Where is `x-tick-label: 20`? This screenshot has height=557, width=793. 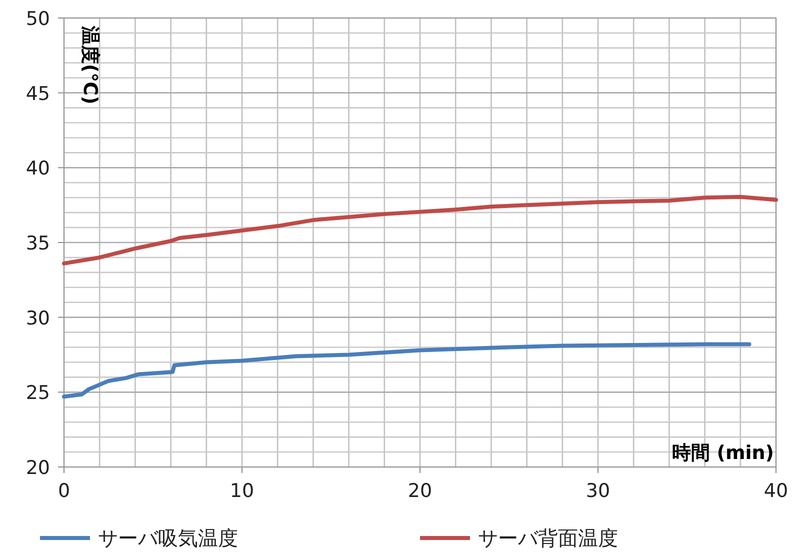 x-tick-label: 20 is located at coordinates (420, 491).